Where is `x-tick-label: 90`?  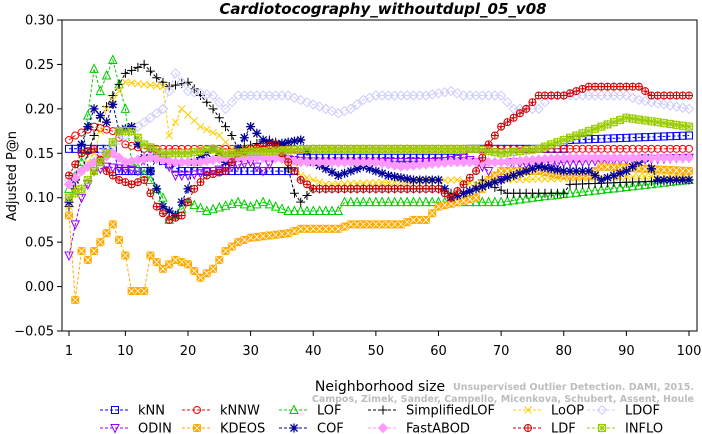 x-tick-label: 90 is located at coordinates (626, 351).